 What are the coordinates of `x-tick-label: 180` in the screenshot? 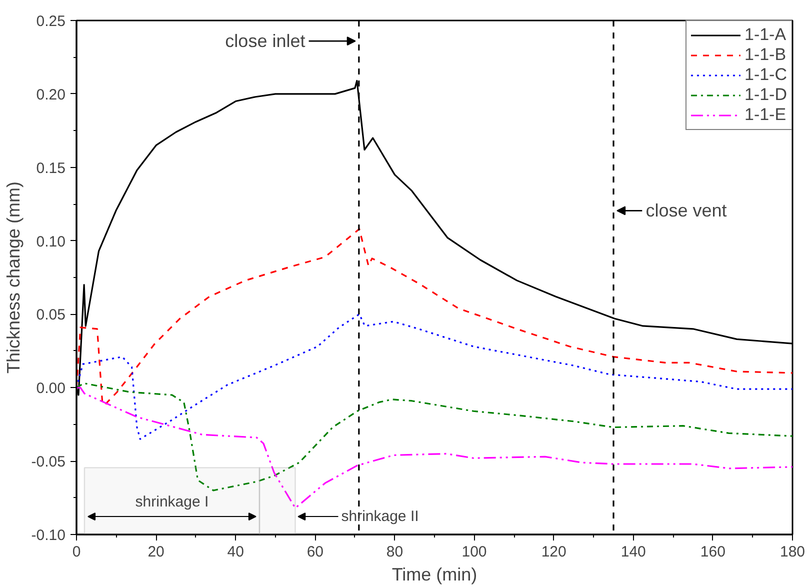 It's located at (793, 552).